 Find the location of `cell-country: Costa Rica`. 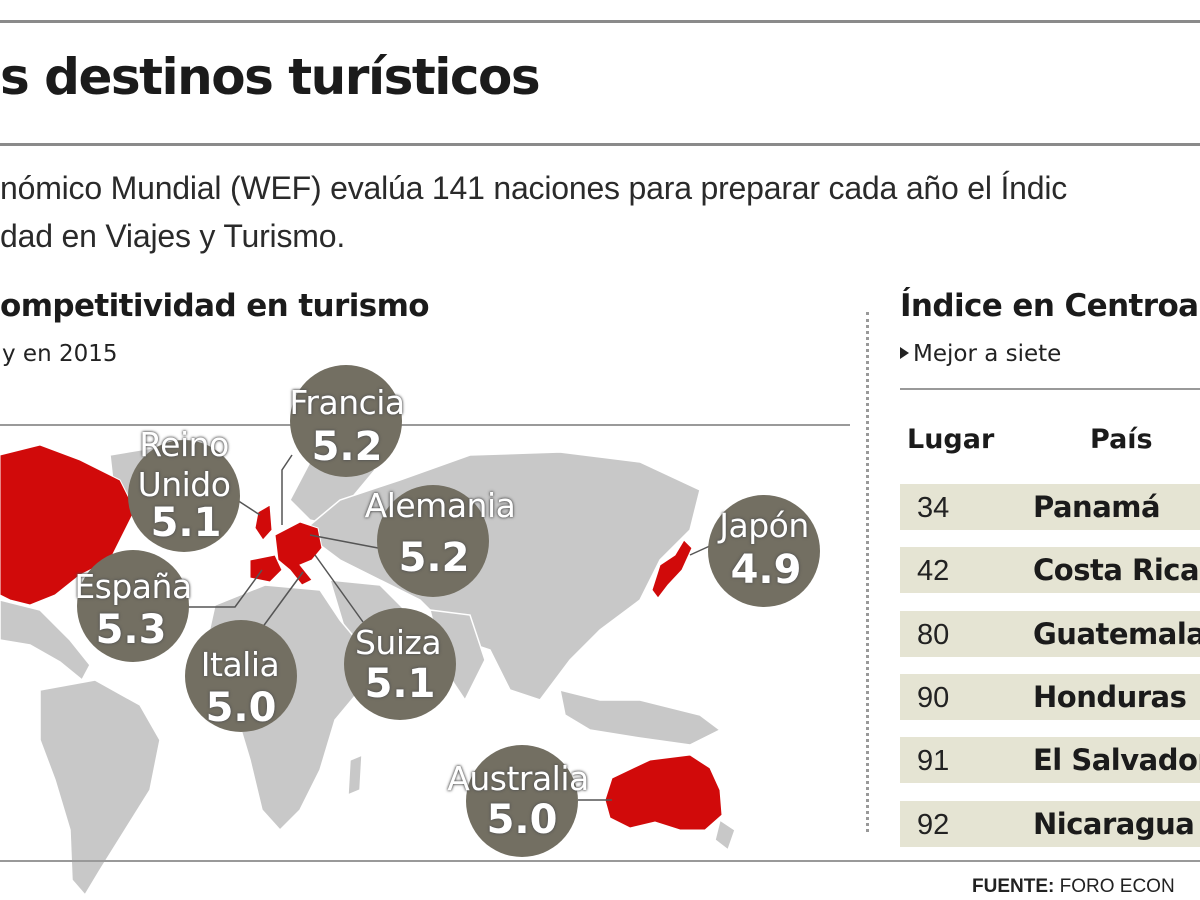

cell-country: Costa Rica is located at coordinates (1116, 570).